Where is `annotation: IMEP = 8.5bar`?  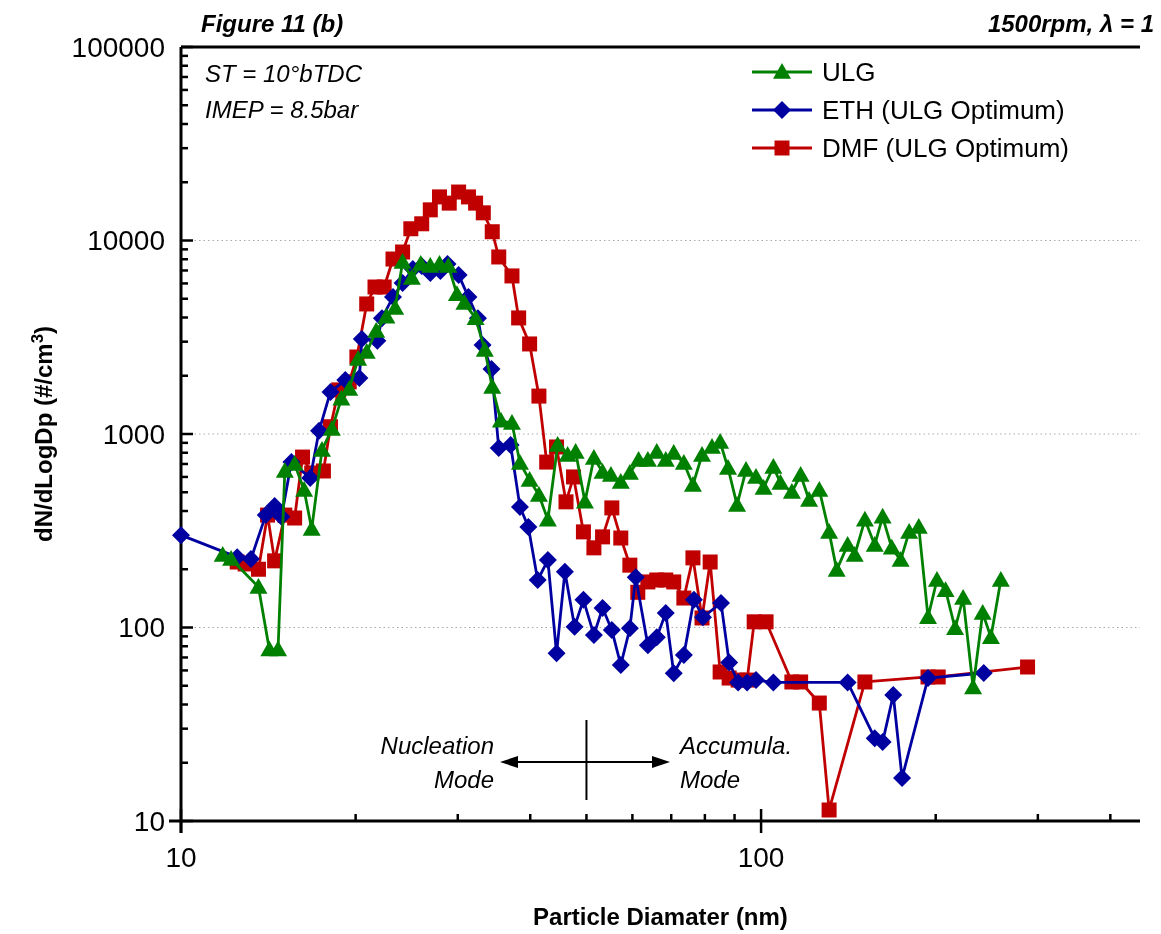
annotation: IMEP = 8.5bar is located at coordinates (282, 109).